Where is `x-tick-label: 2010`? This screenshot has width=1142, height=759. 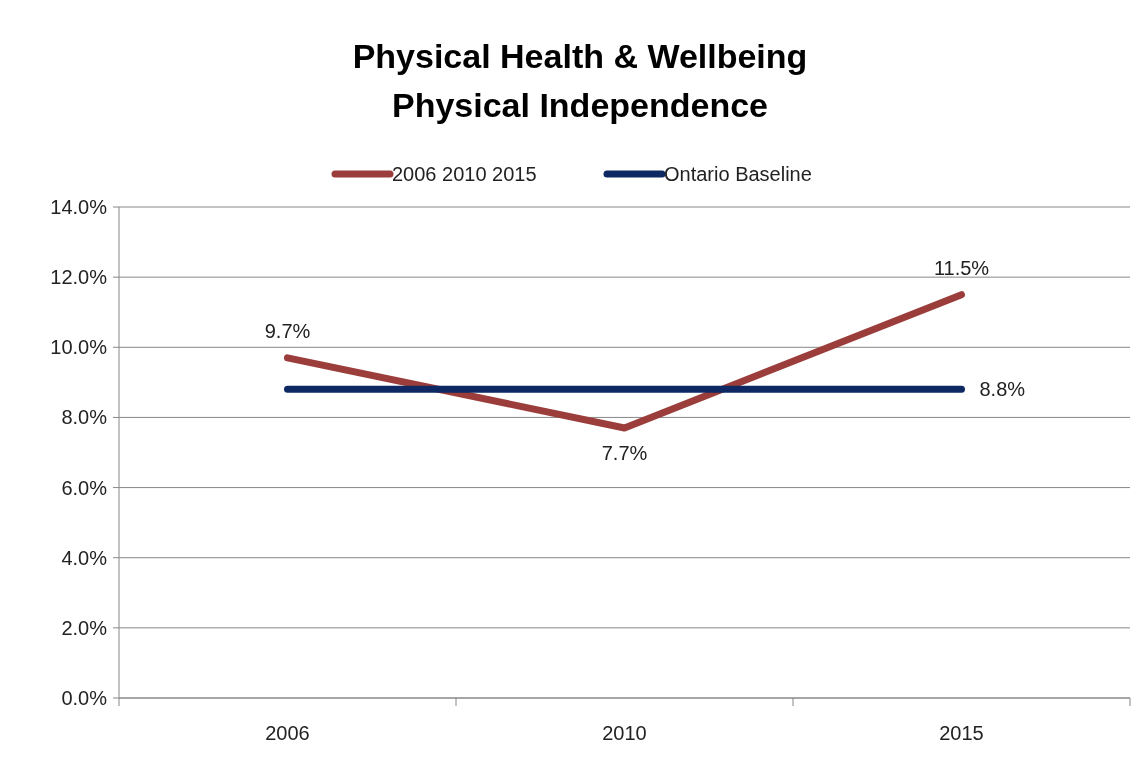 x-tick-label: 2010 is located at coordinates (624, 733).